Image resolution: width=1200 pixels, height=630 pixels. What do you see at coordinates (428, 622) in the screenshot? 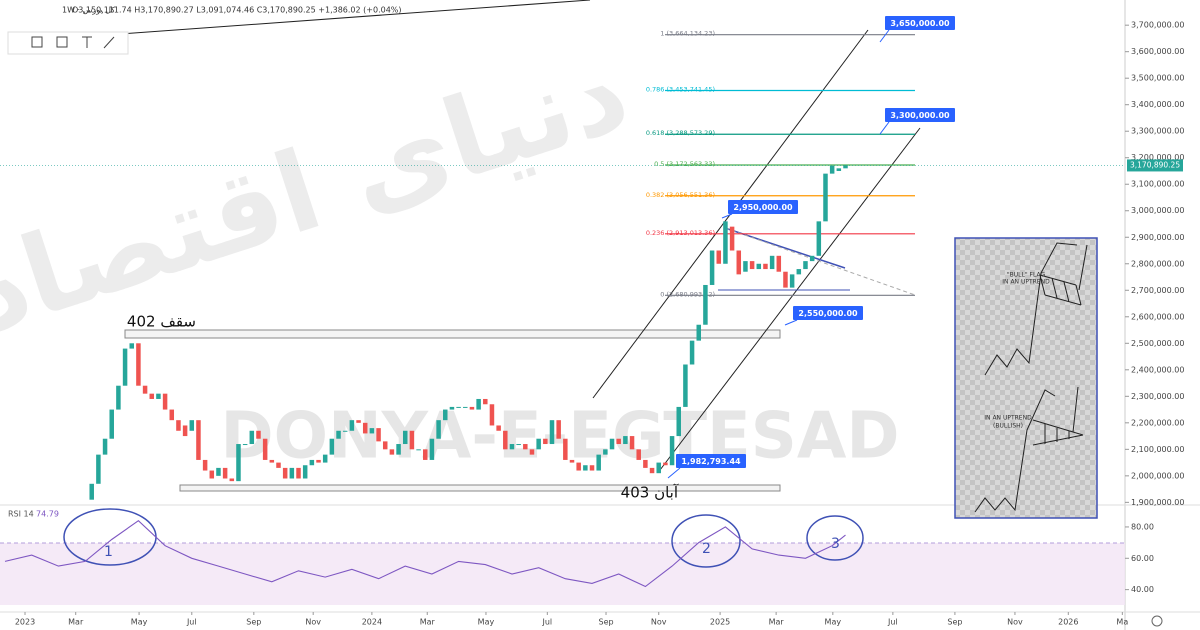
I see `x-tick-label: Mar` at bounding box center [428, 622].